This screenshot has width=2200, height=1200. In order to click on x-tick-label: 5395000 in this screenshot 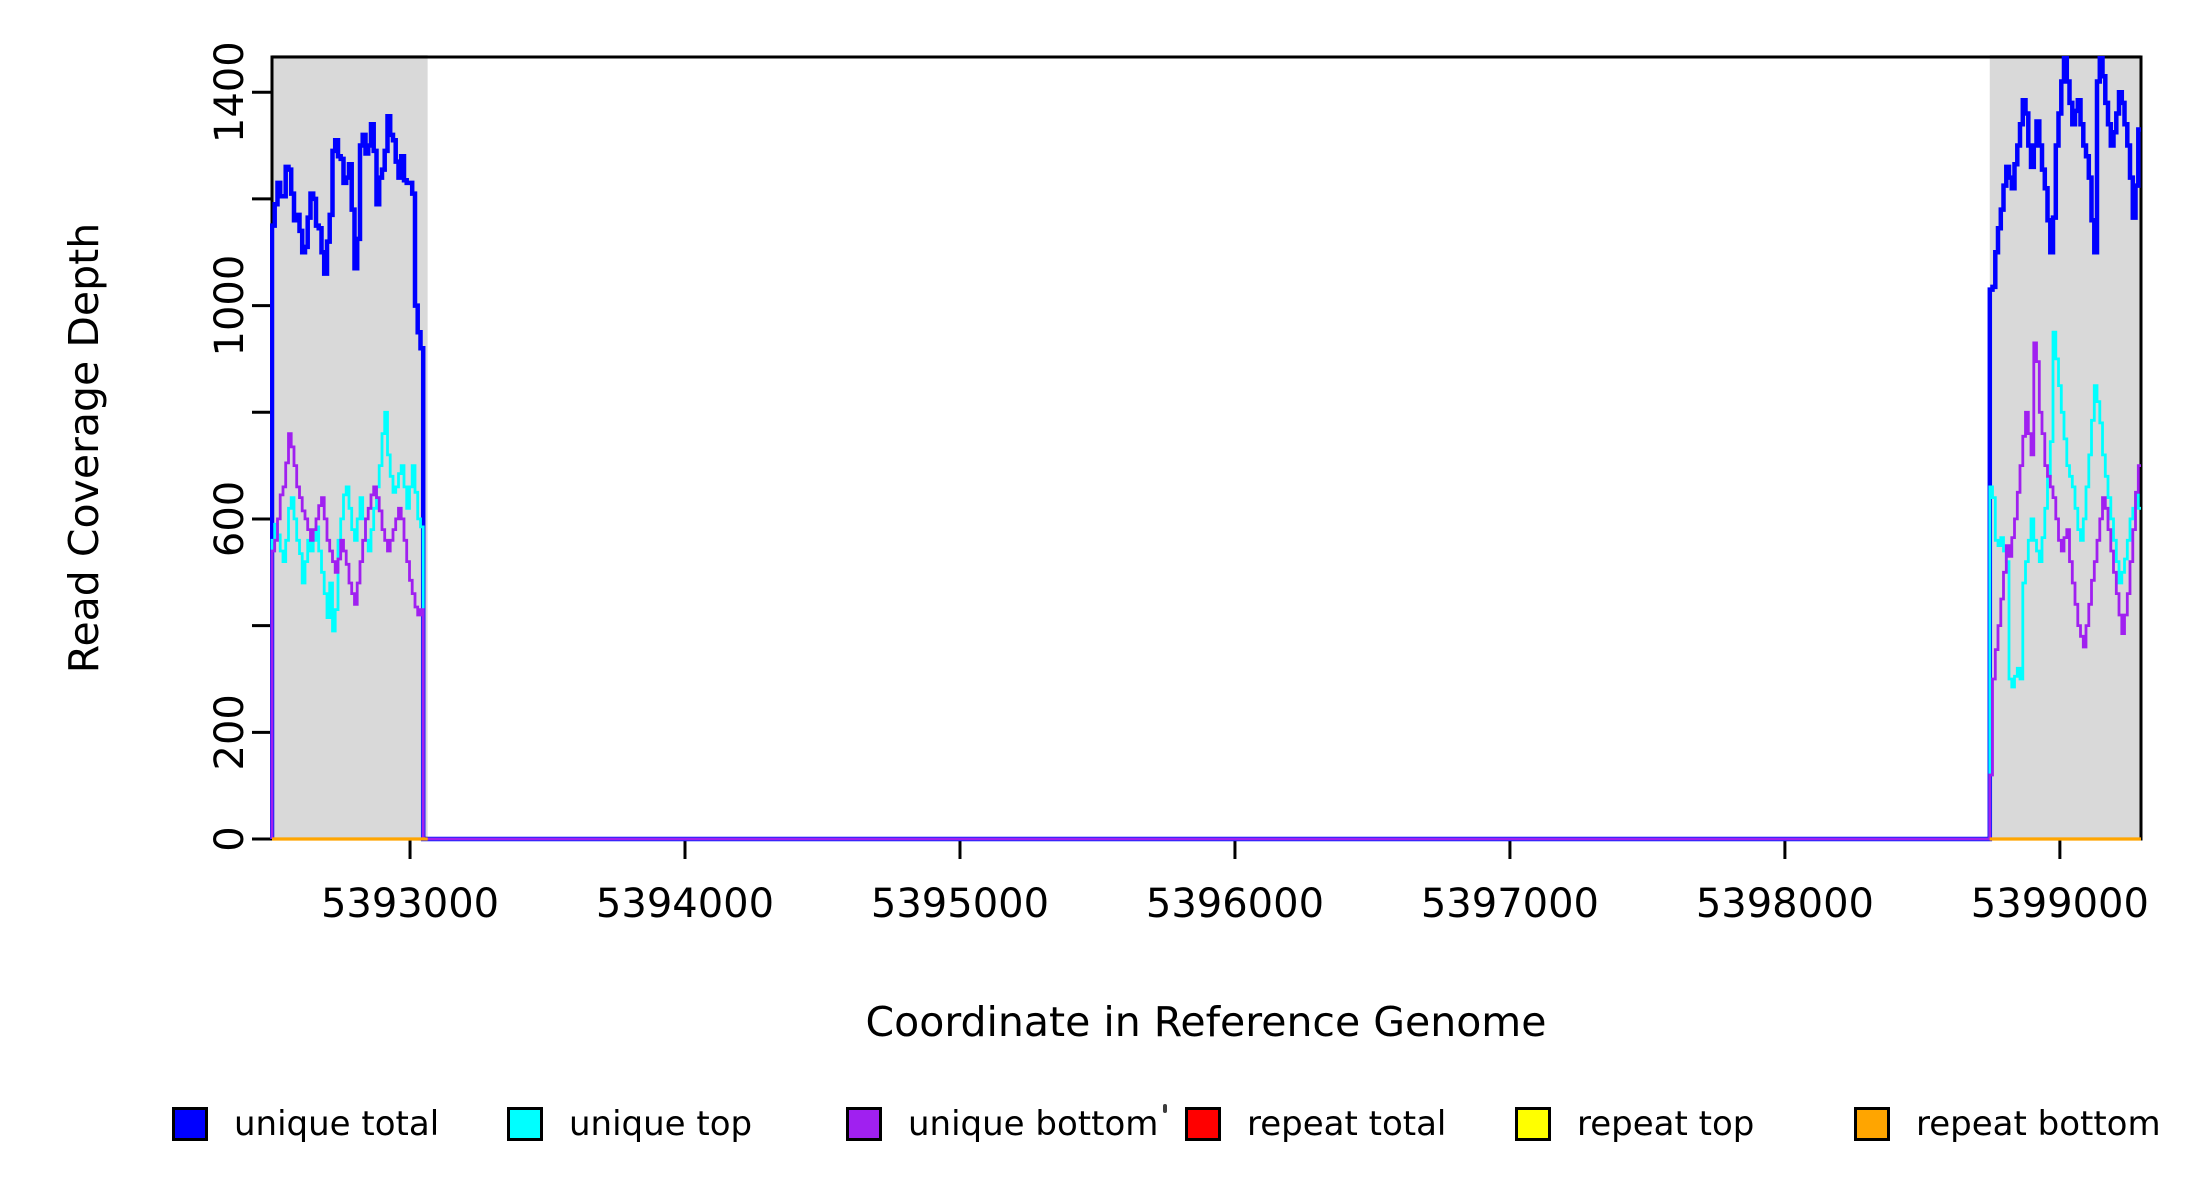, I will do `click(960, 904)`.